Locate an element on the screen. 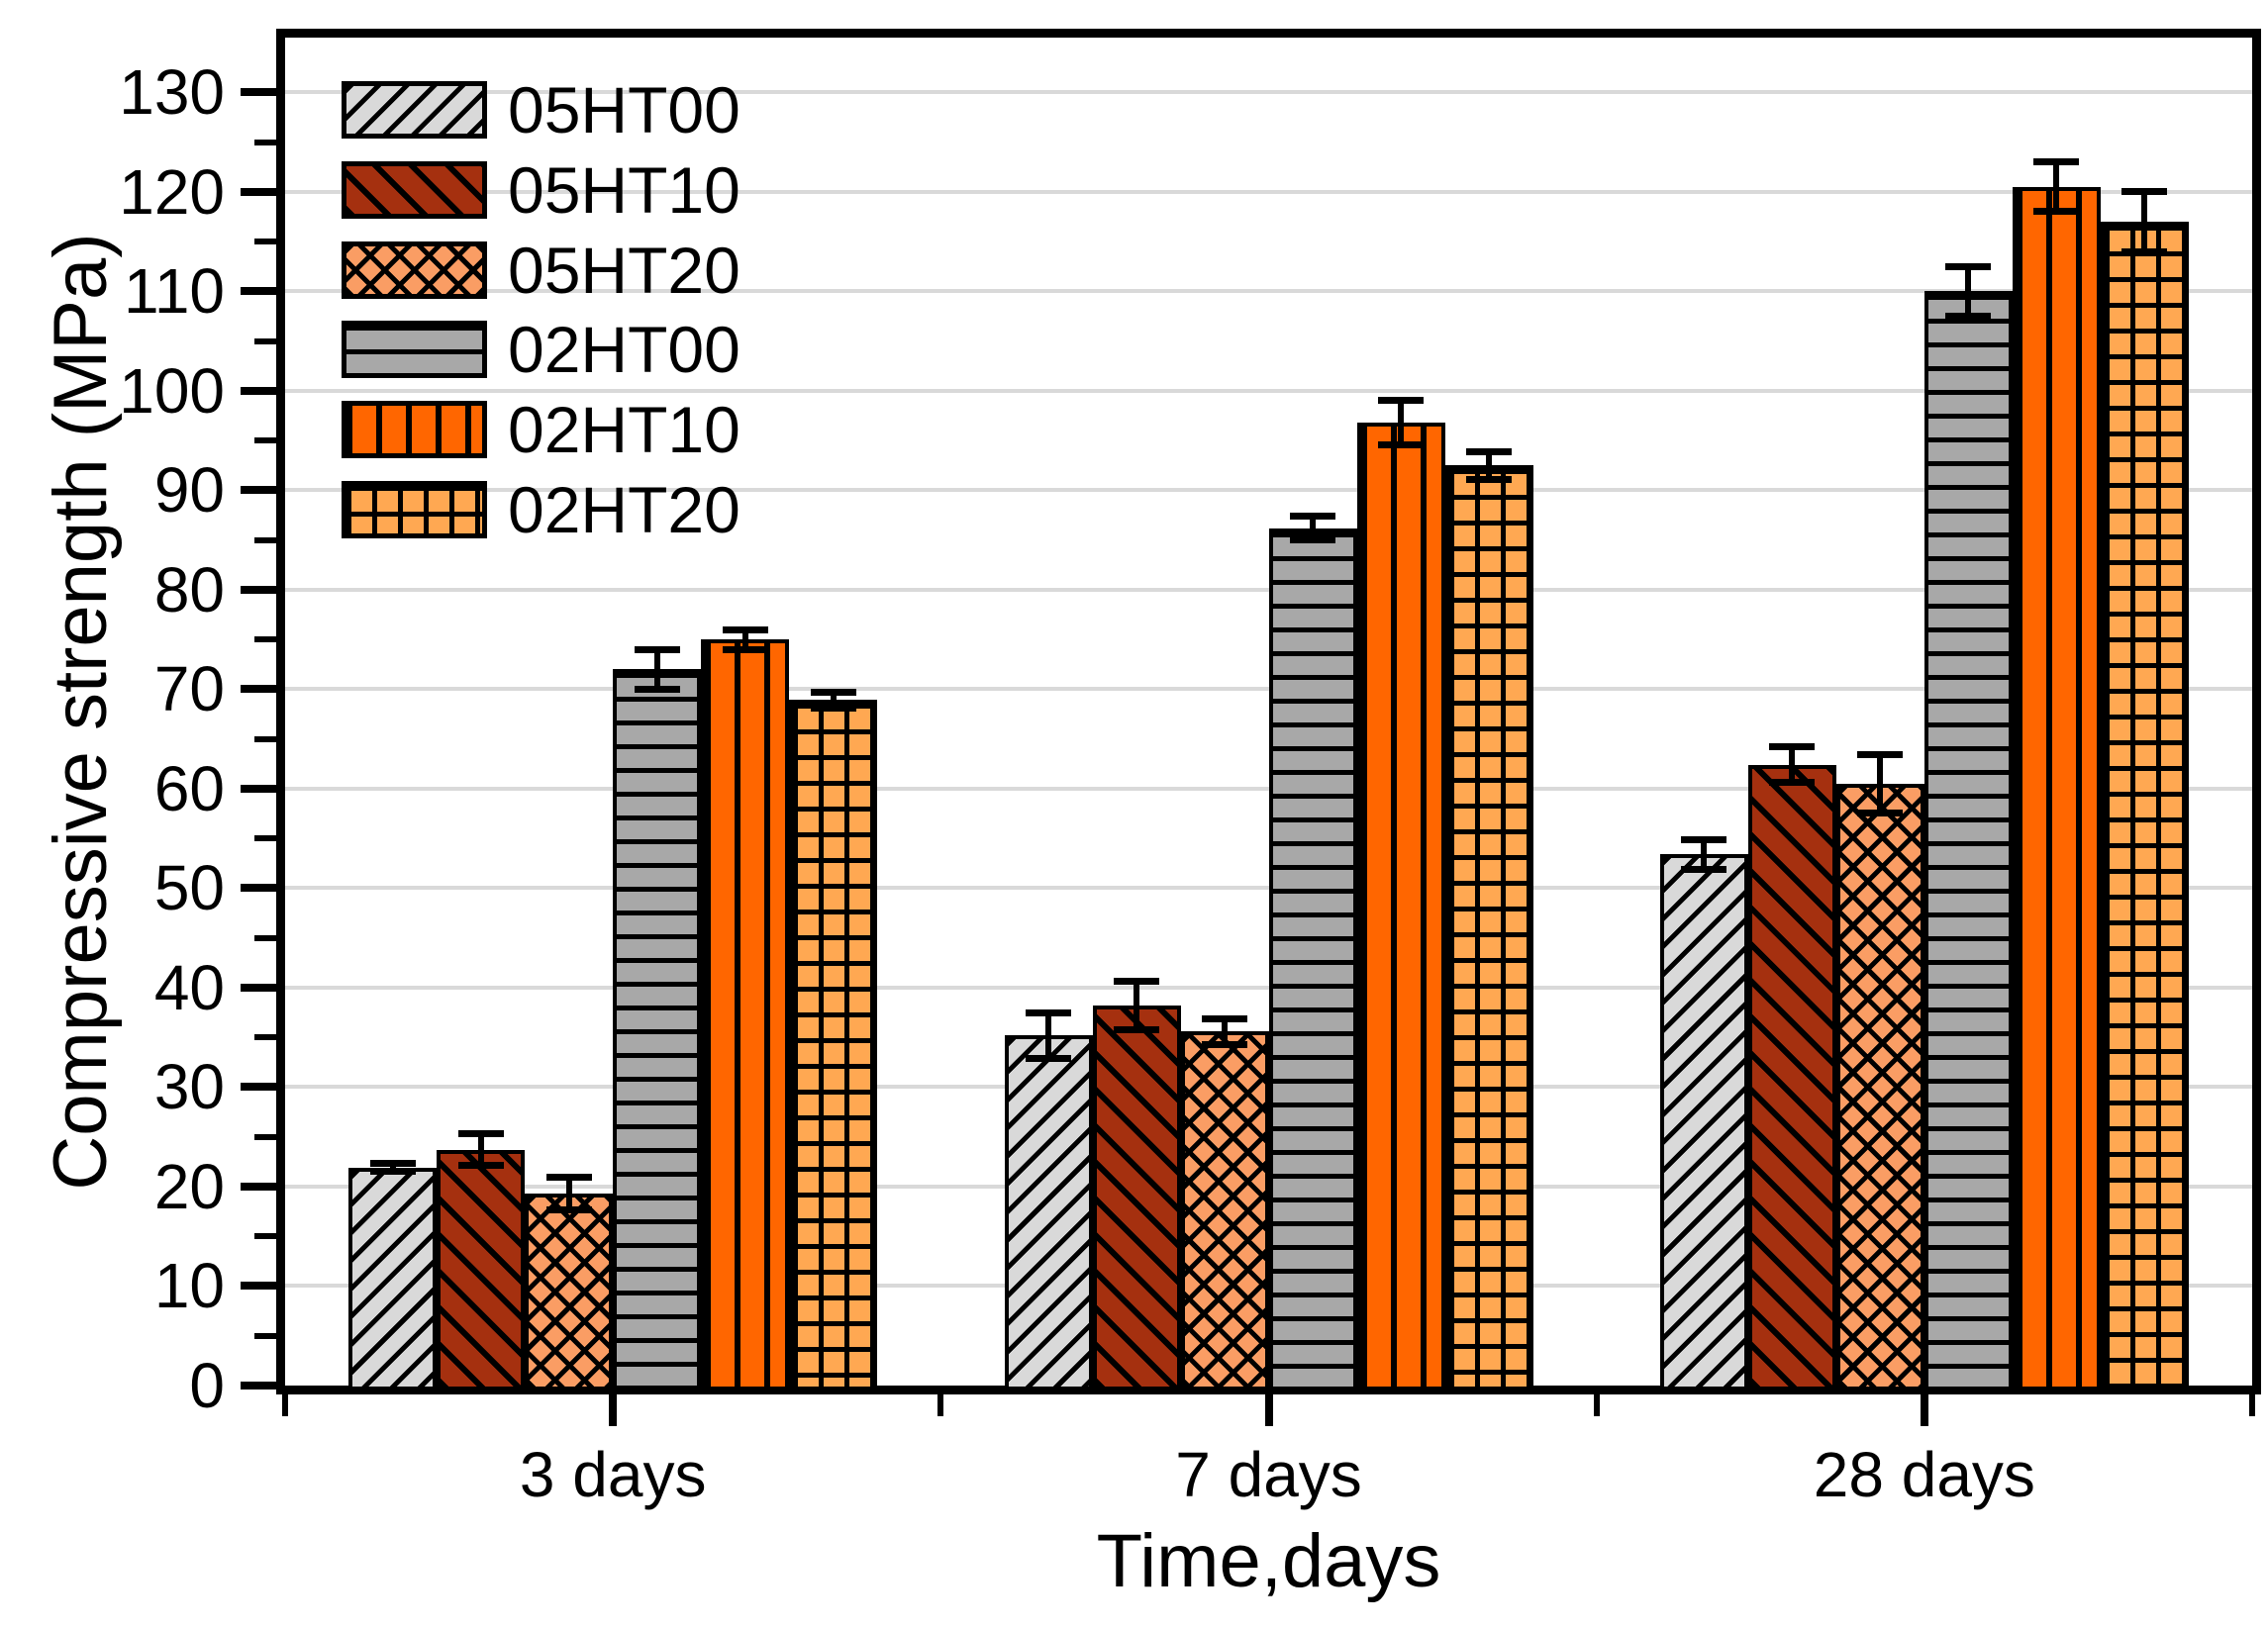 This screenshot has height=1630, width=2268. legend-swatch-05HT10 is located at coordinates (414, 189).